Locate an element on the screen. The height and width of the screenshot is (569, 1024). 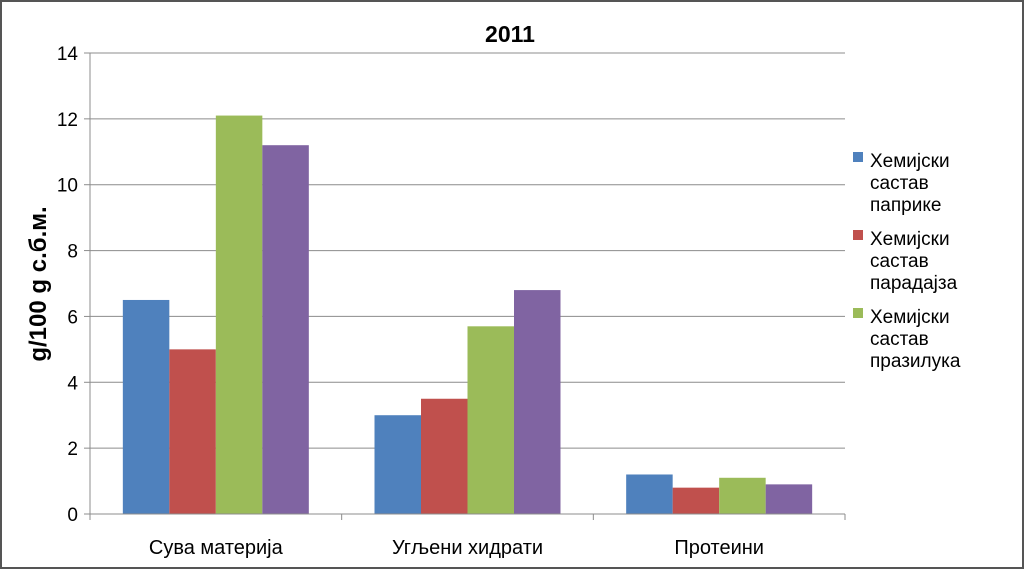
y-tick-label: 2 is located at coordinates (72, 449).